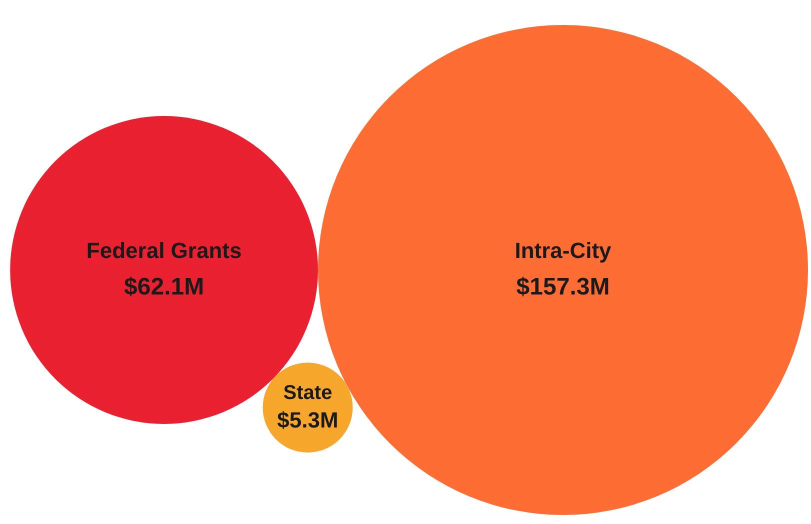 Image resolution: width=811 pixels, height=524 pixels. Describe the element at coordinates (164, 287) in the screenshot. I see `data-label: $62.1M` at that location.